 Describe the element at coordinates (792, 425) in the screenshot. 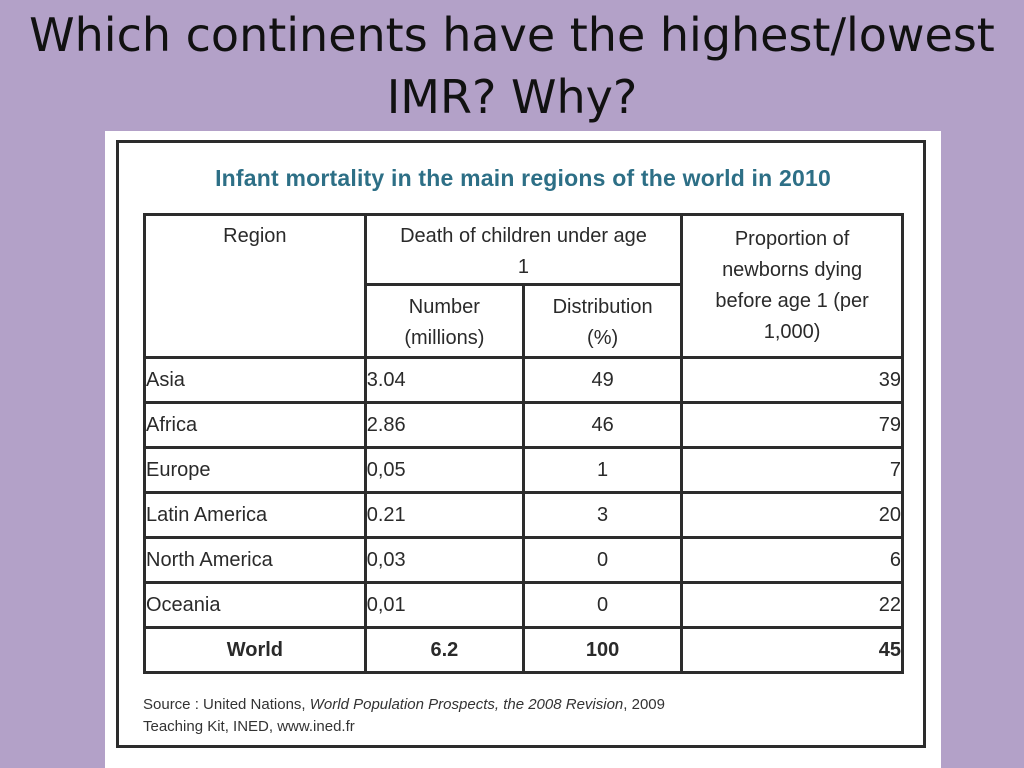

I see `cell-proportion: 79` at that location.